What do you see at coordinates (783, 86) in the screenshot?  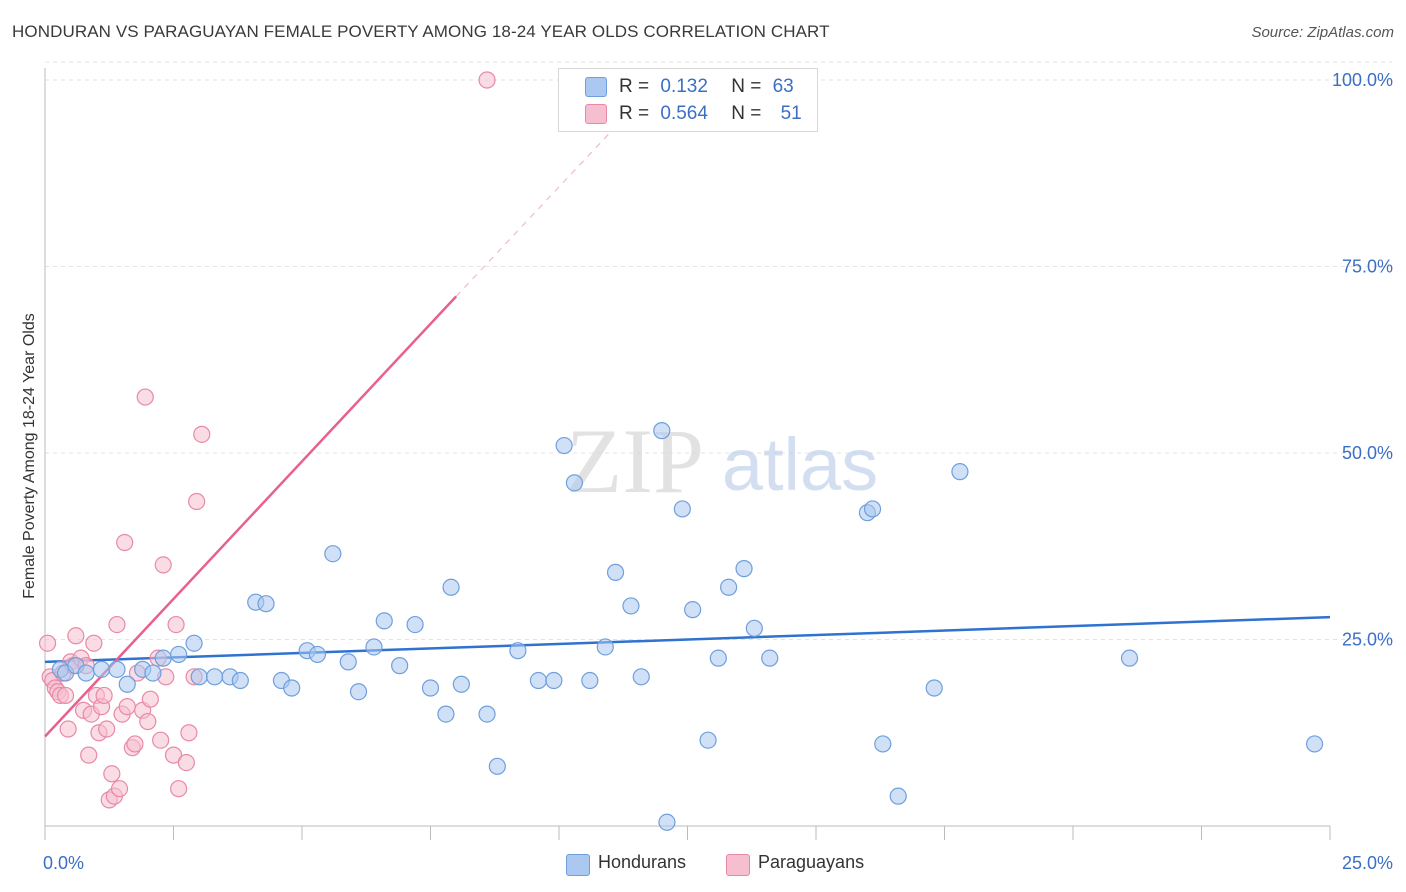 I see `legend-n-value: 63` at bounding box center [783, 86].